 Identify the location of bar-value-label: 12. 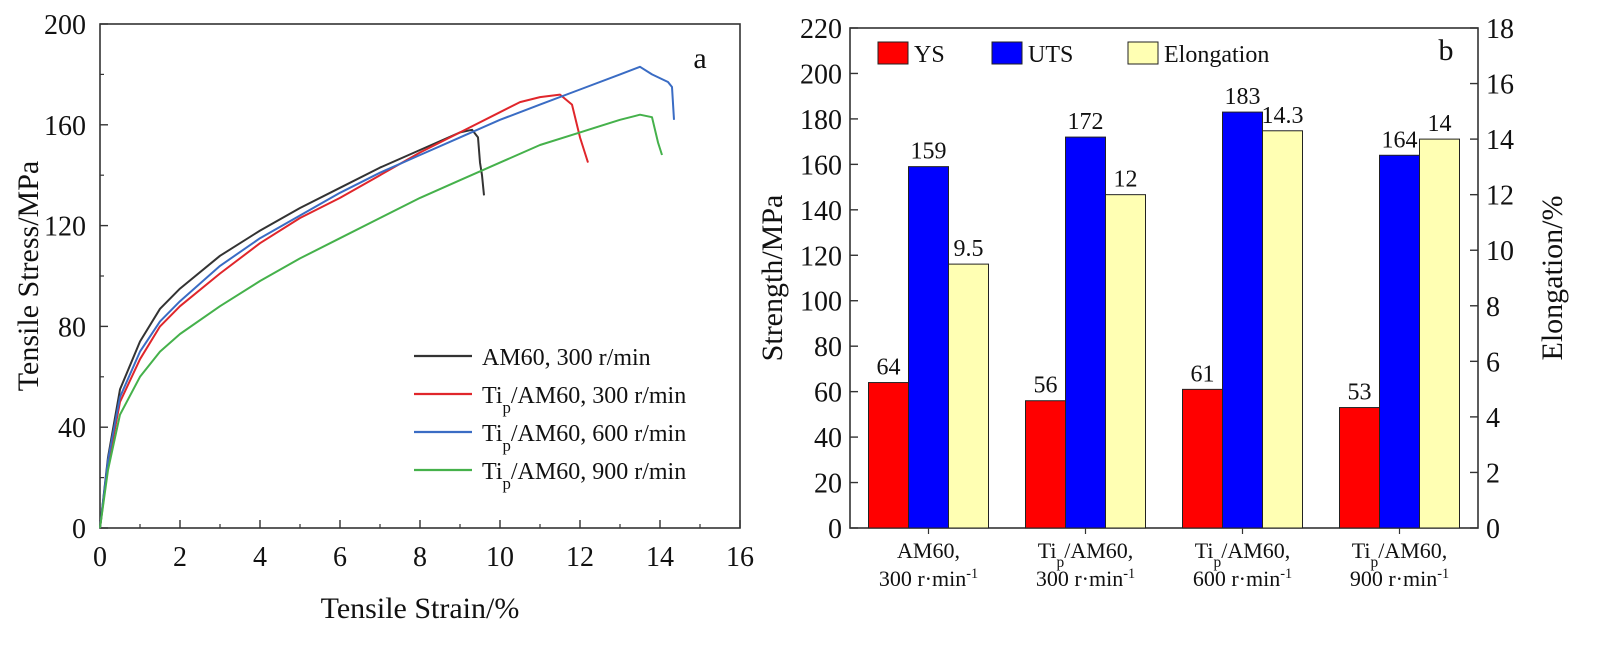
(1126, 180).